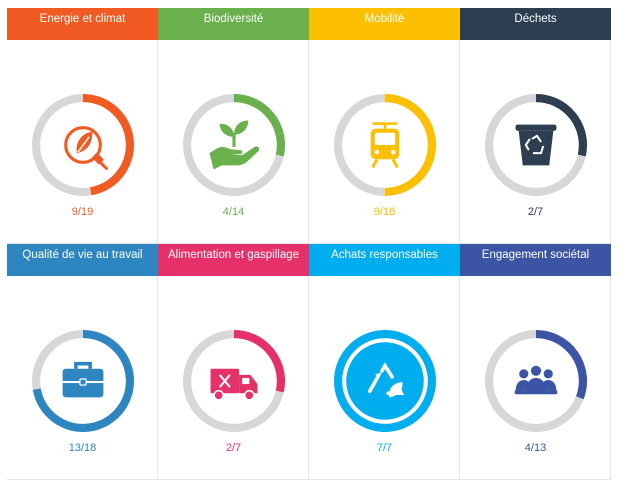 The width and height of the screenshot is (621, 495). Describe the element at coordinates (233, 260) in the screenshot. I see `card-header: Alimentation et gaspillage` at that location.